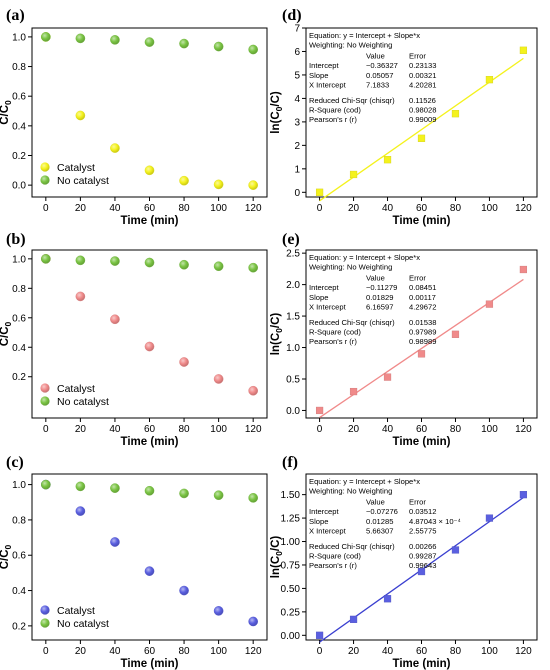  Describe the element at coordinates (277, 557) in the screenshot. I see `y-axis-label: ln(C0/C)` at that location.